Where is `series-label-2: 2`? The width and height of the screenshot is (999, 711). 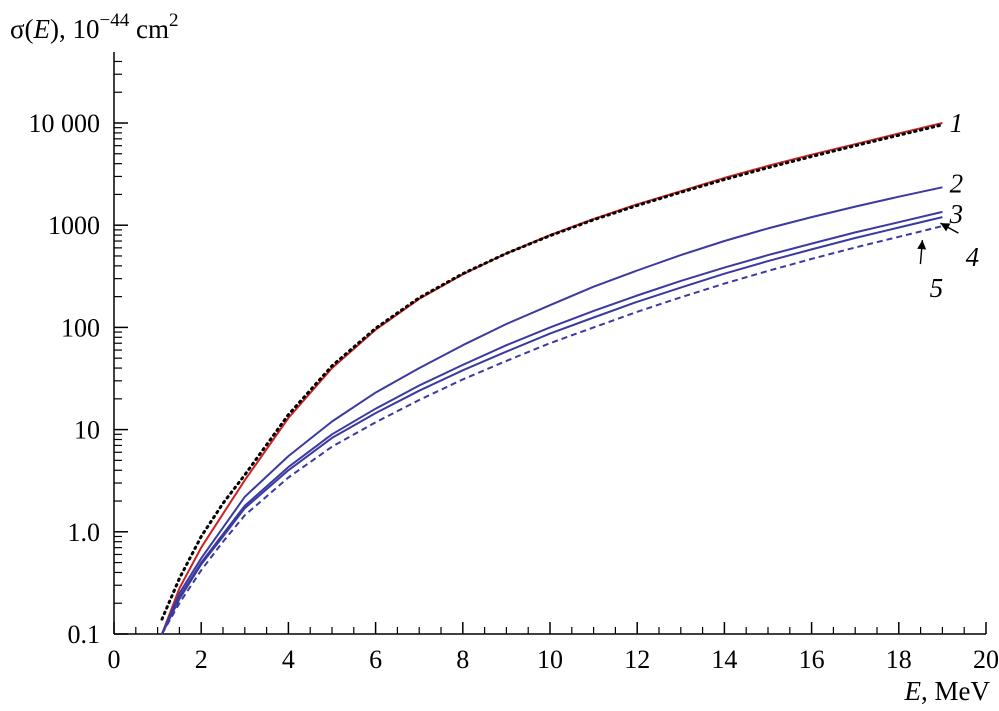 series-label-2: 2 is located at coordinates (957, 183).